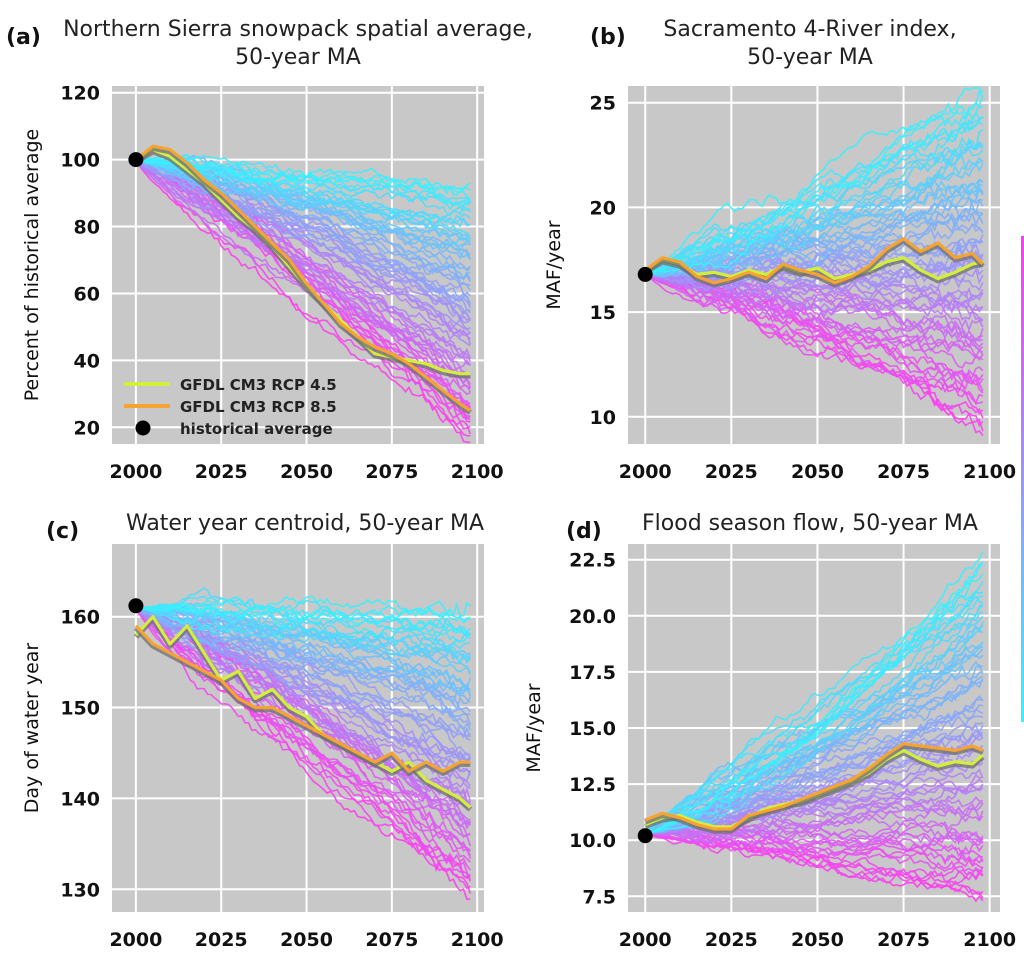 The image size is (1024, 960). I want to click on y-tick-label: 10.0, so click(592, 841).